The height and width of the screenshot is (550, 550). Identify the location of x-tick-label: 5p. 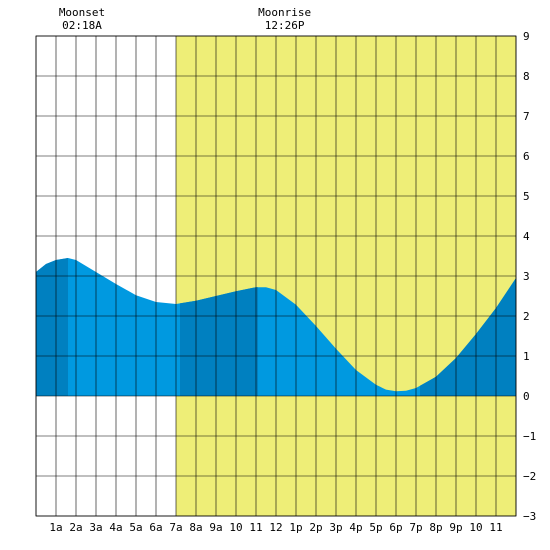
(375, 527).